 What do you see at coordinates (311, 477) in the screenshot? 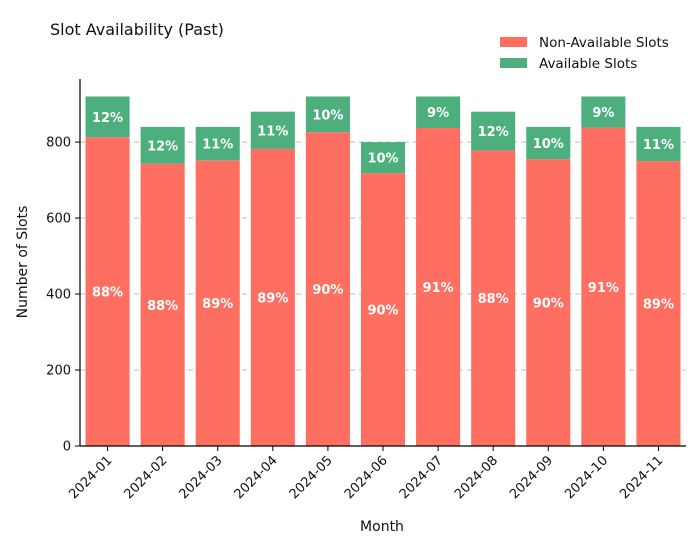
I see `x-tick-label: 2024-05` at bounding box center [311, 477].